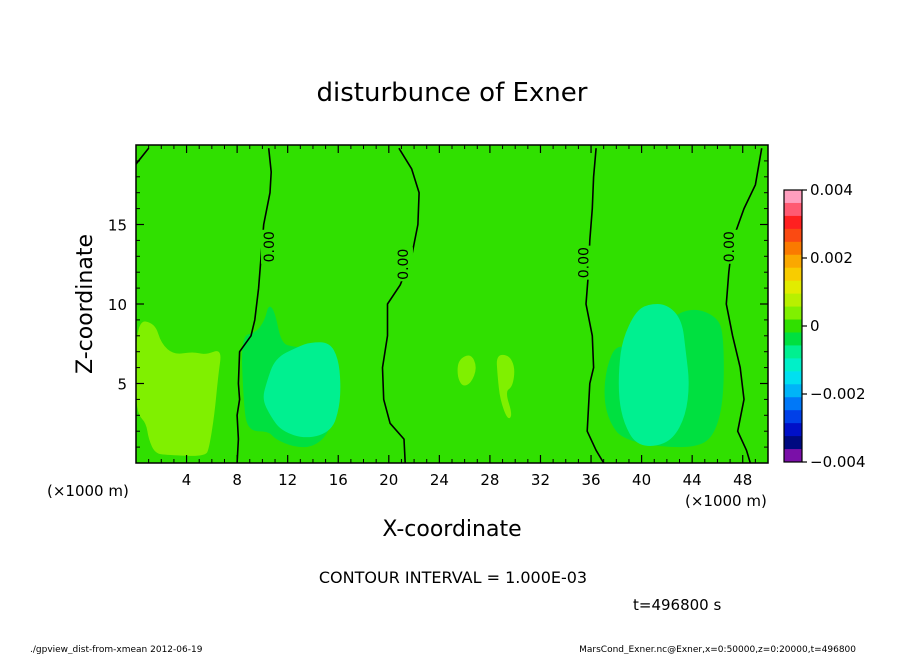  Describe the element at coordinates (726, 501) in the screenshot. I see `x-unit-right: (×1000 m)` at that location.